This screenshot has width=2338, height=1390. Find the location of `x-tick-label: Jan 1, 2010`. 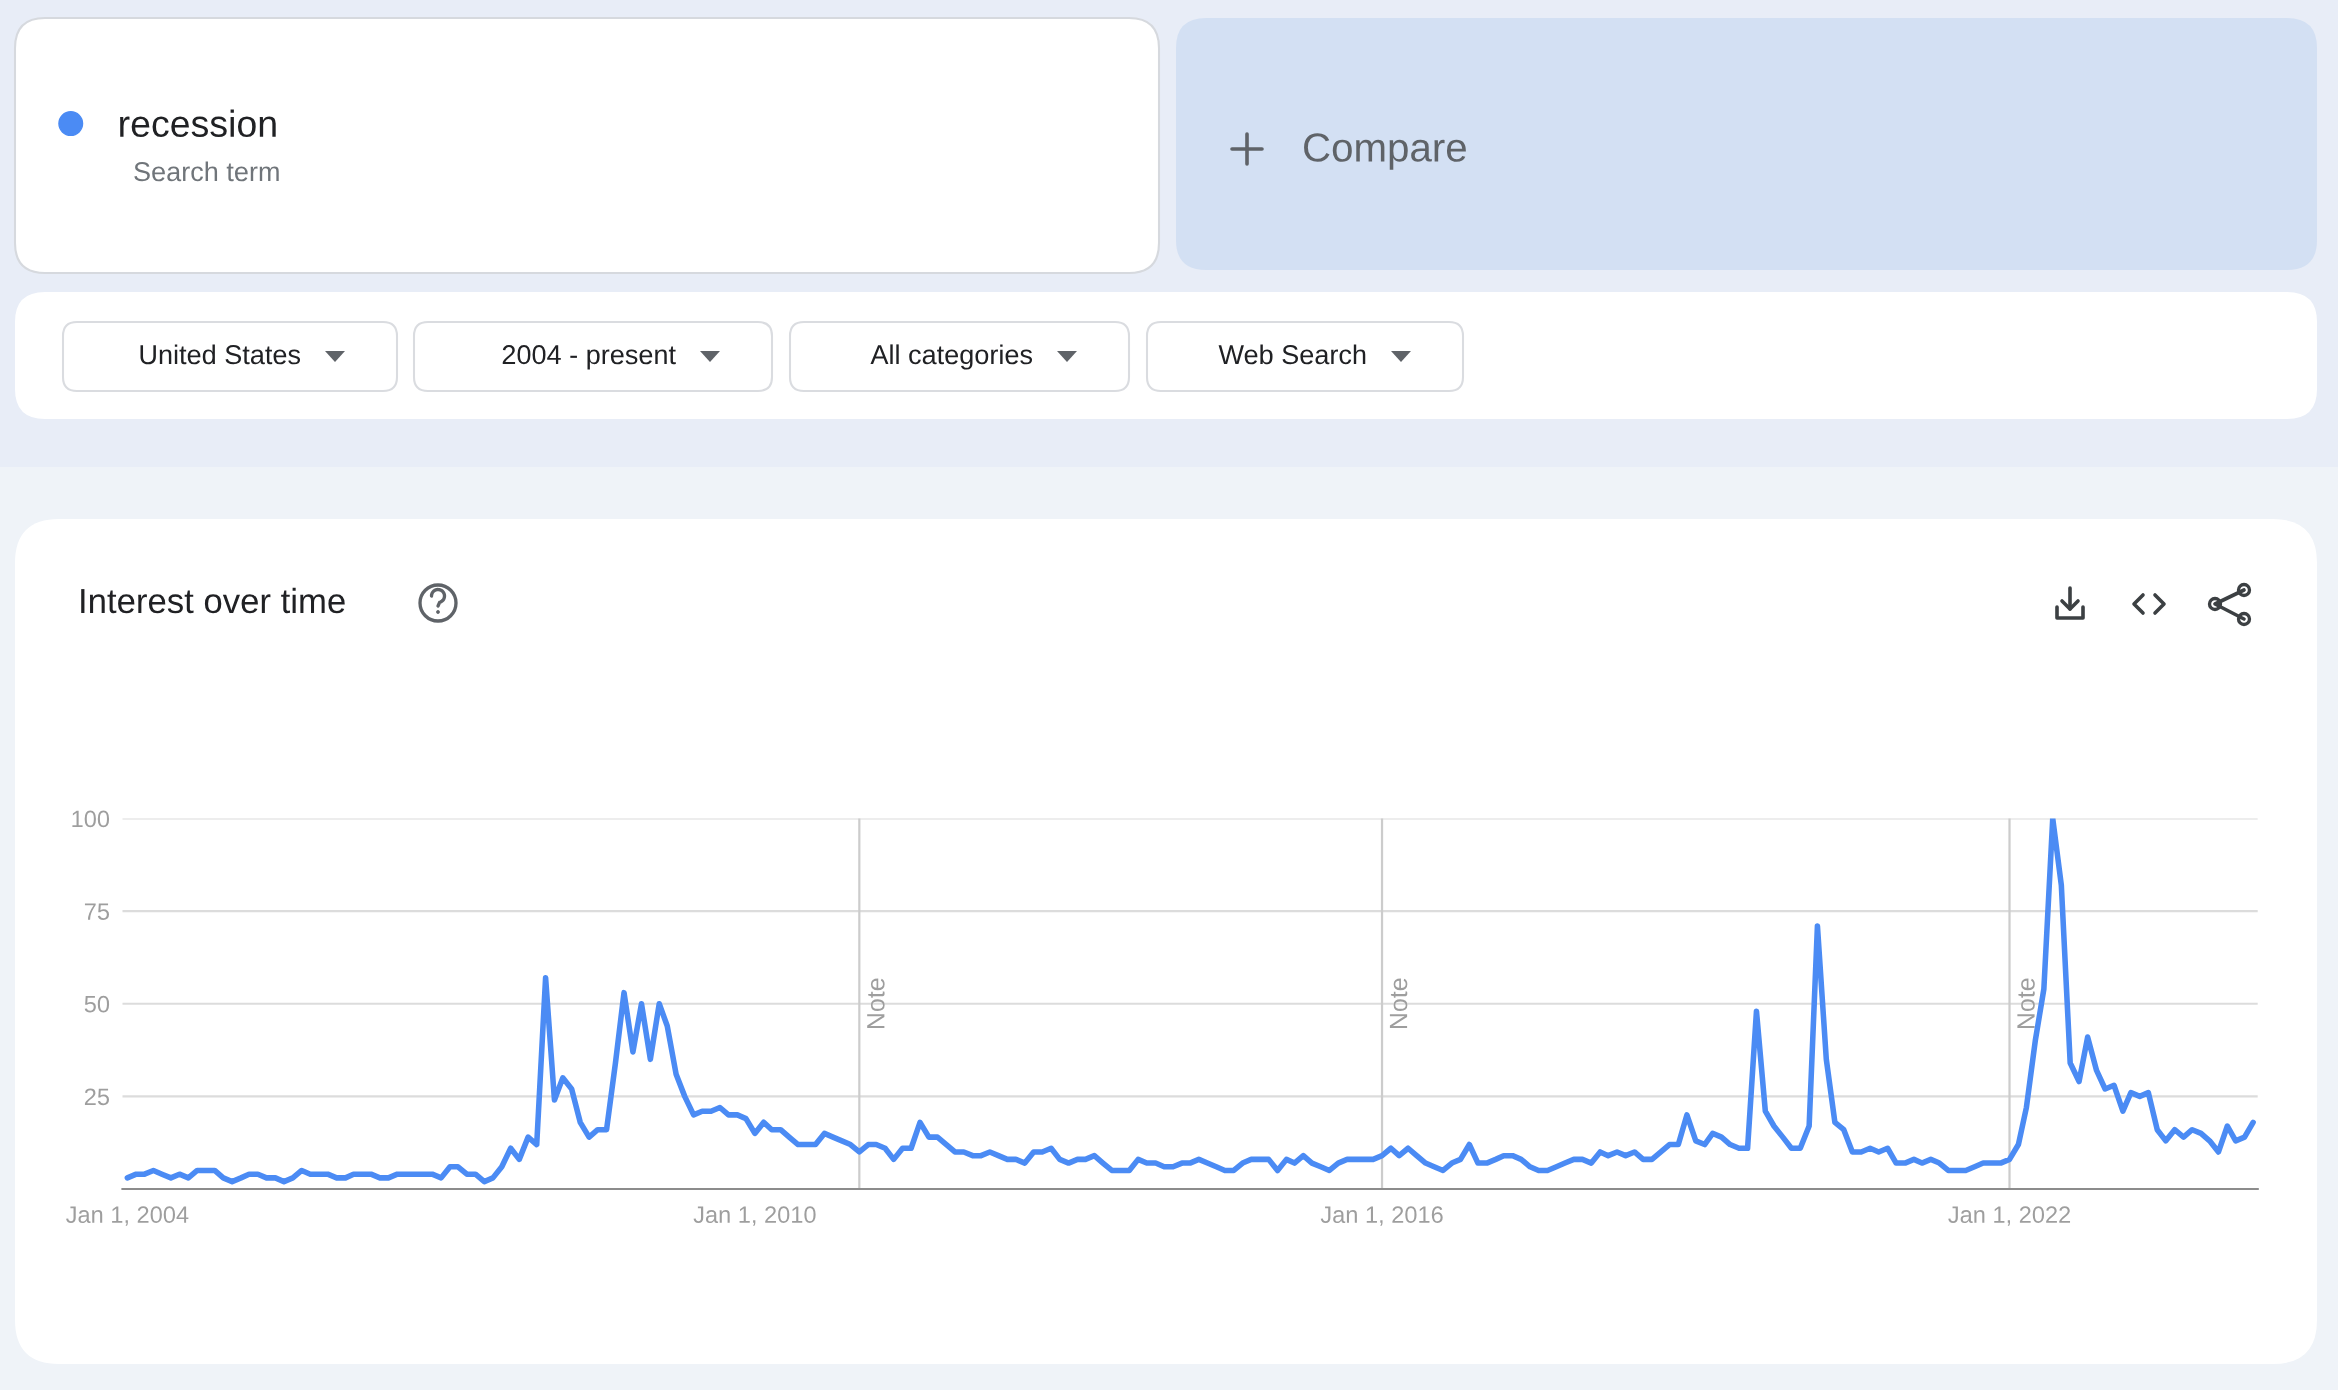

x-tick-label: Jan 1, 2010 is located at coordinates (754, 1216).